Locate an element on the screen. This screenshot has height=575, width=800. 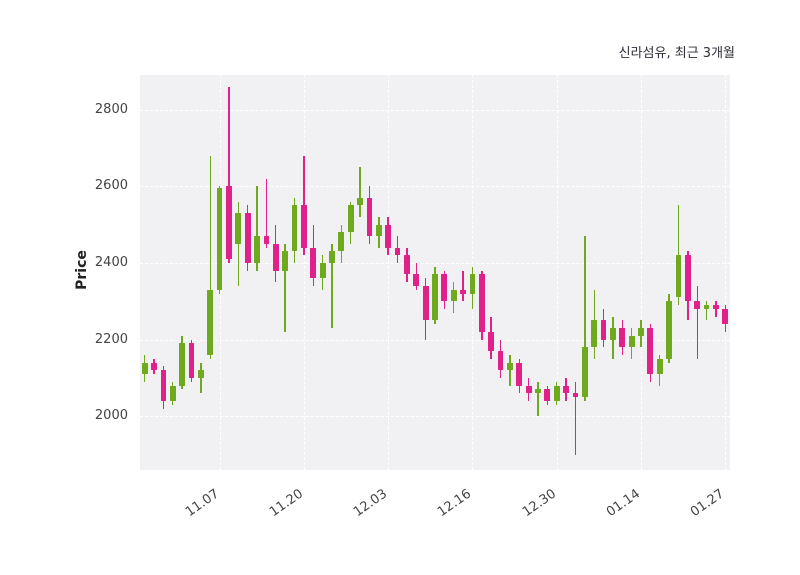
y-tick-label: 2600 is located at coordinates (111, 186).